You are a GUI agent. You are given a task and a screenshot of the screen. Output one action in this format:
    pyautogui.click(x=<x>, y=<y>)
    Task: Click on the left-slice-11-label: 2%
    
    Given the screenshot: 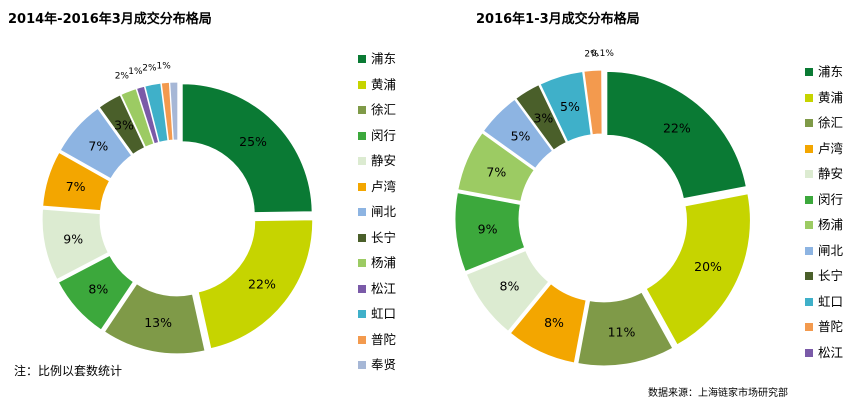 What is the action you would take?
    pyautogui.click(x=149, y=69)
    